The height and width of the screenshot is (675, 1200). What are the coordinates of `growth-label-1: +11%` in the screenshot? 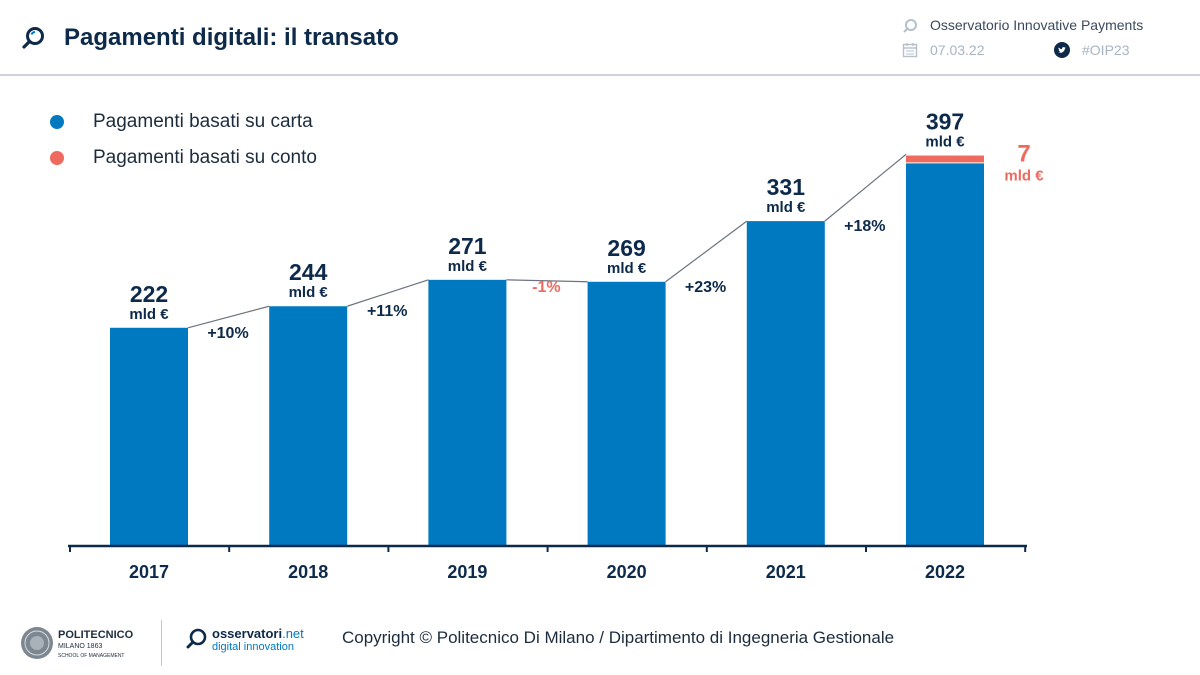 It's located at (387, 311).